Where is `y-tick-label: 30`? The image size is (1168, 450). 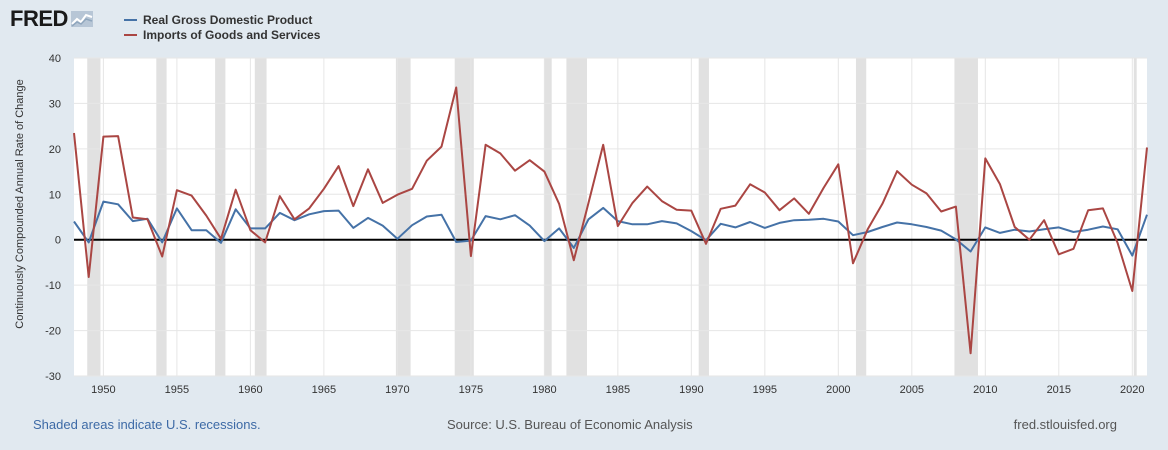
y-tick-label: 30 is located at coordinates (55, 104).